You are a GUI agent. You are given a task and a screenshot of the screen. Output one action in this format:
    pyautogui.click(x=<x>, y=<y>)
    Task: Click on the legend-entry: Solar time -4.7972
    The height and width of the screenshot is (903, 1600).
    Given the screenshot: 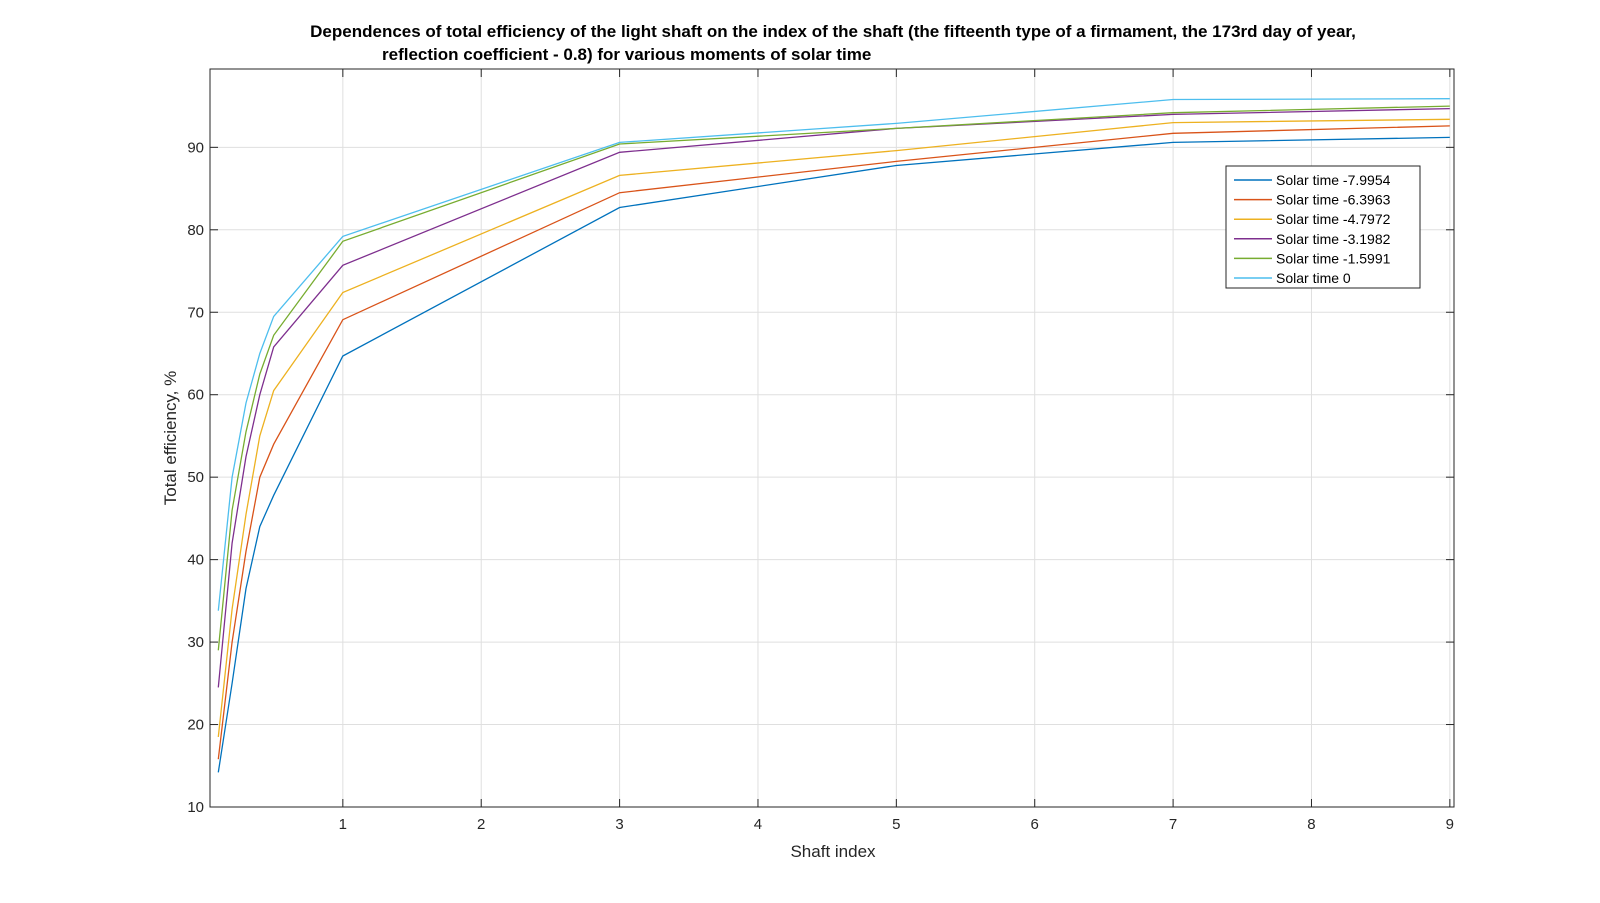 What is the action you would take?
    pyautogui.click(x=1333, y=219)
    